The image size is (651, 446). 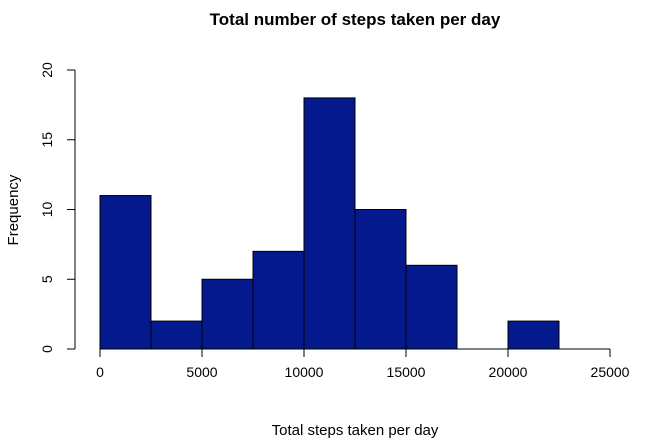 What do you see at coordinates (47, 70) in the screenshot?
I see `y-tick-label: 20` at bounding box center [47, 70].